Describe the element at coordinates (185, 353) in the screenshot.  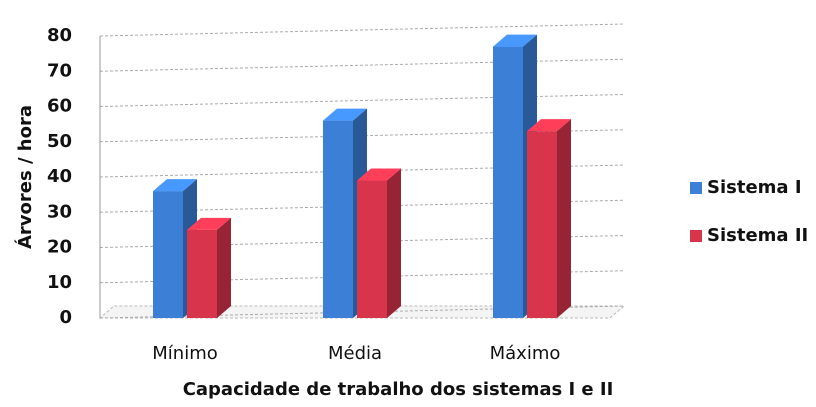
I see `x-tick-label: Mínimo` at that location.